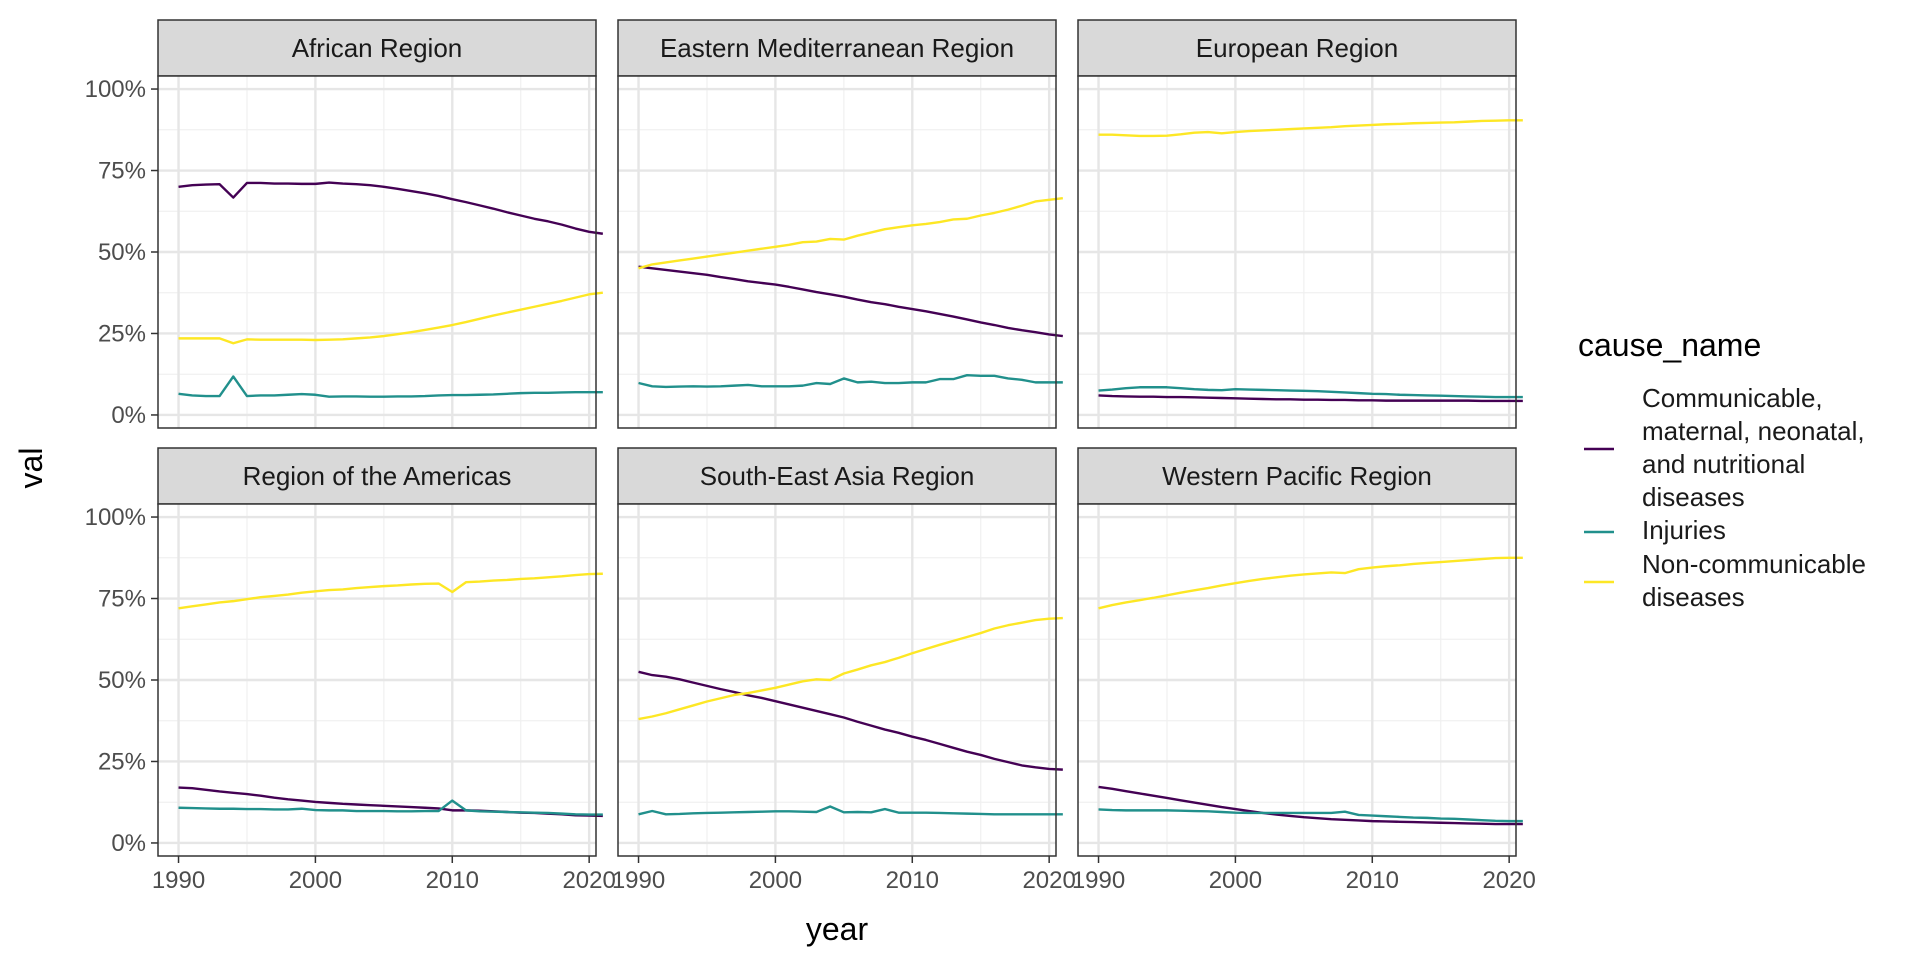 This screenshot has height=960, width=1920. I want to click on facet-title: European Region, so click(1297, 48).